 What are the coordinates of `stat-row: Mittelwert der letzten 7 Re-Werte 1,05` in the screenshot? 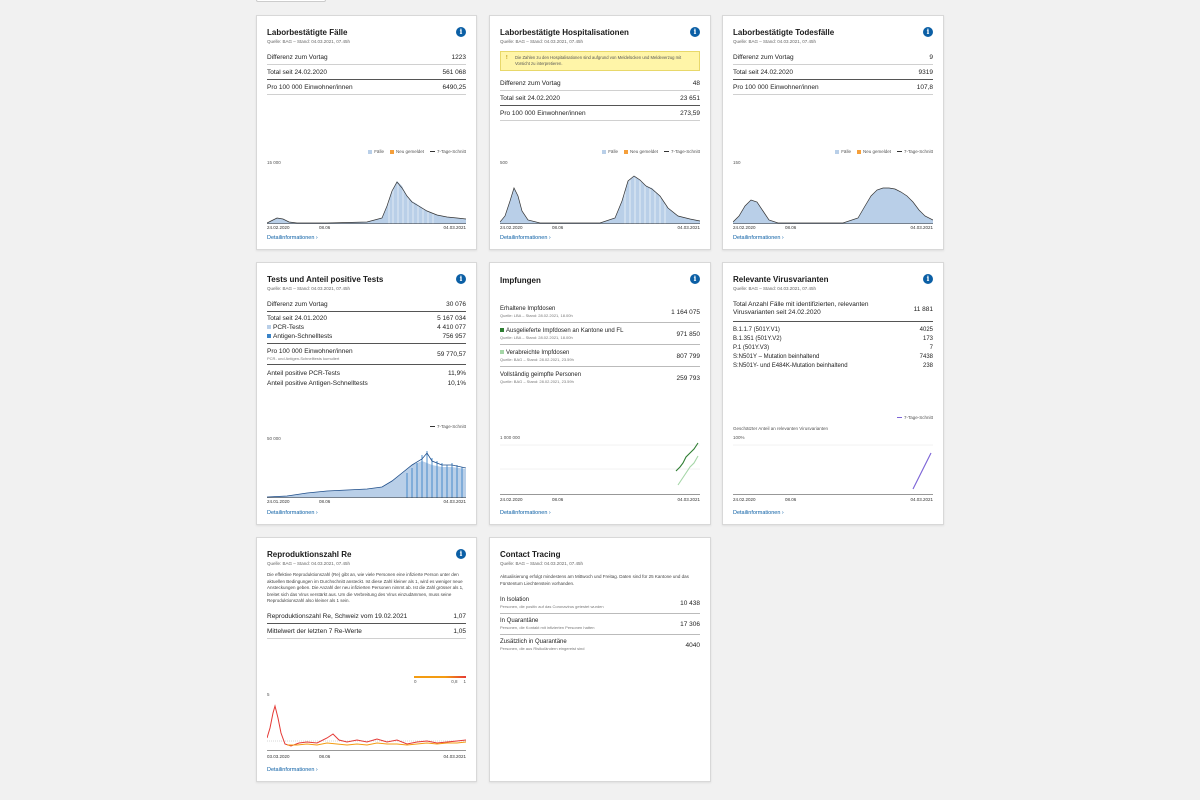 It's located at (366, 631).